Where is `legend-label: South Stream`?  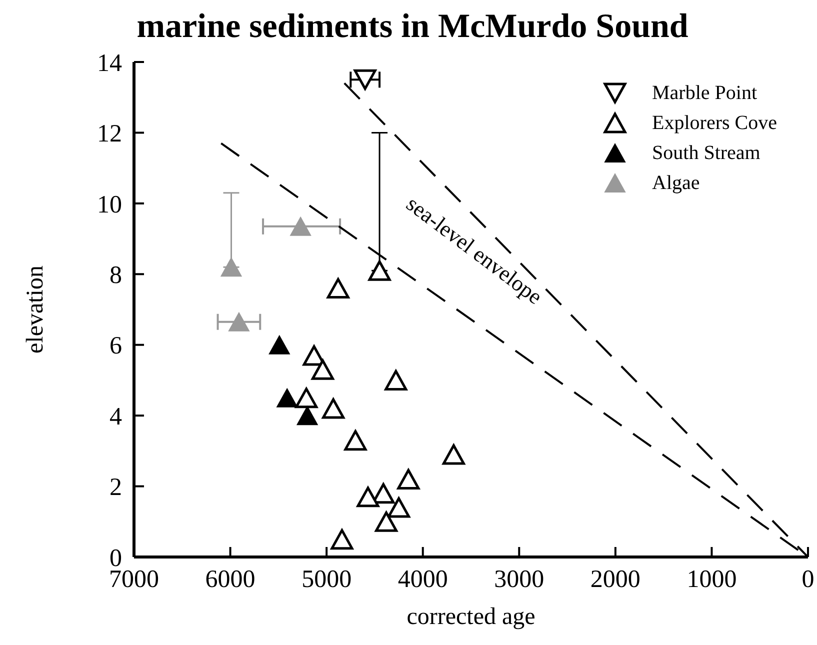 legend-label: South Stream is located at coordinates (706, 153).